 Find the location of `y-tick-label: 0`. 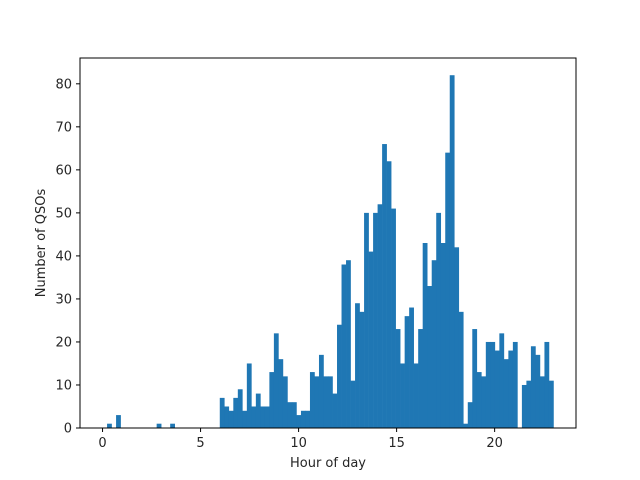

y-tick-label: 0 is located at coordinates (68, 429).